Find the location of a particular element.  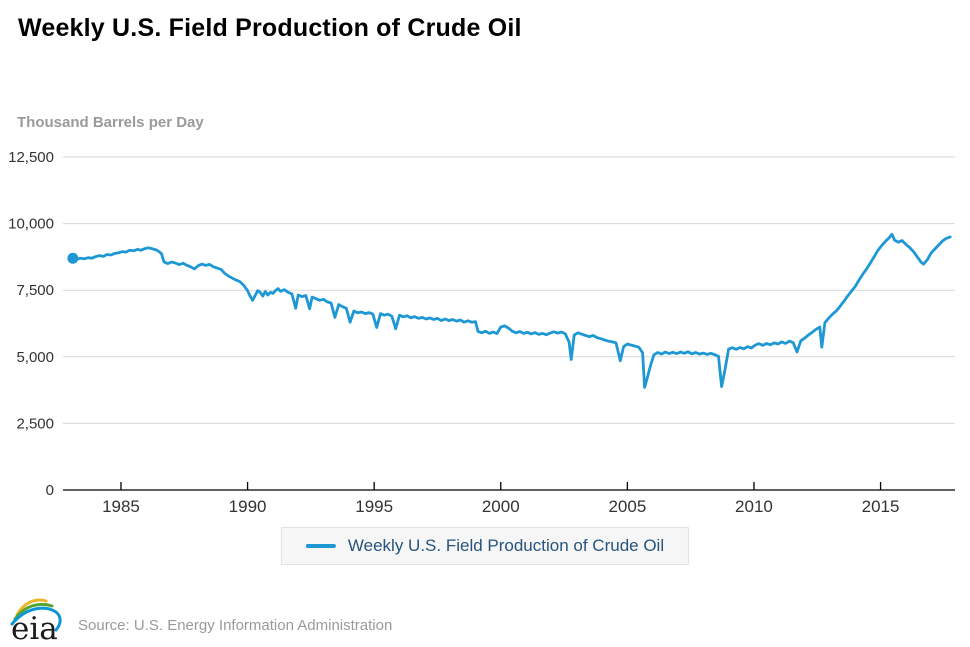

logo-text: eia is located at coordinates (34, 627).